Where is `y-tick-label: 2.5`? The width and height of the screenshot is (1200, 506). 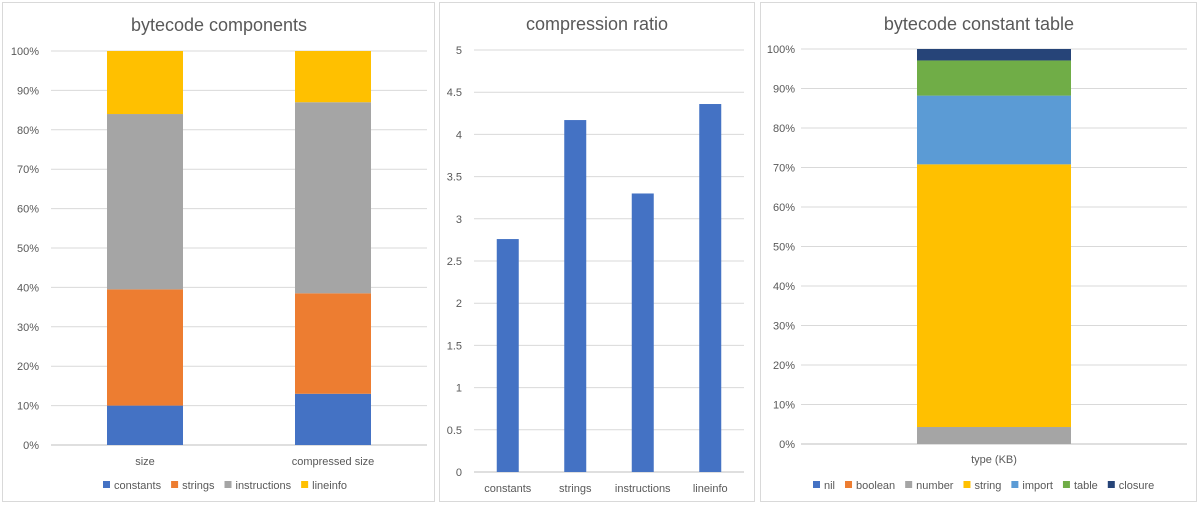
y-tick-label: 2.5 is located at coordinates (454, 262).